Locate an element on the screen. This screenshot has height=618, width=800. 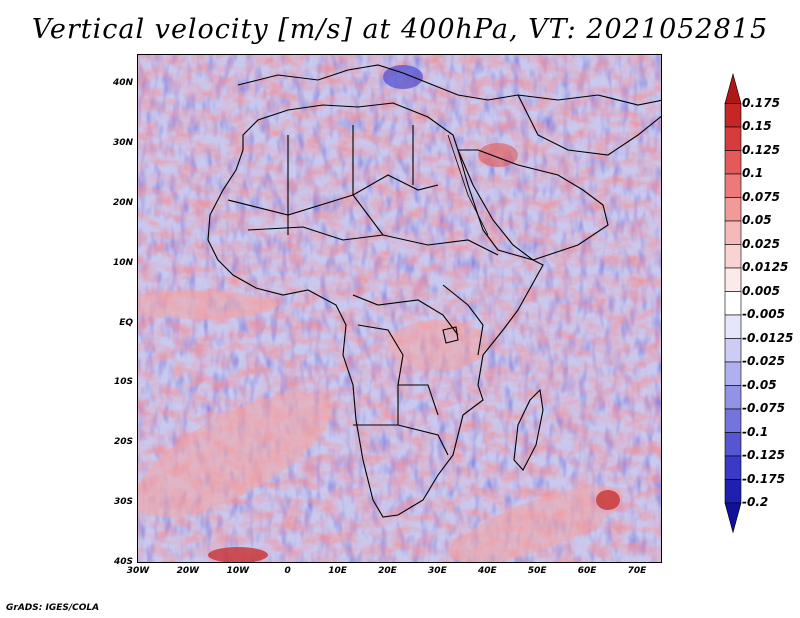
colorbar-tick-label: -0.075 is located at coordinates (763, 408).